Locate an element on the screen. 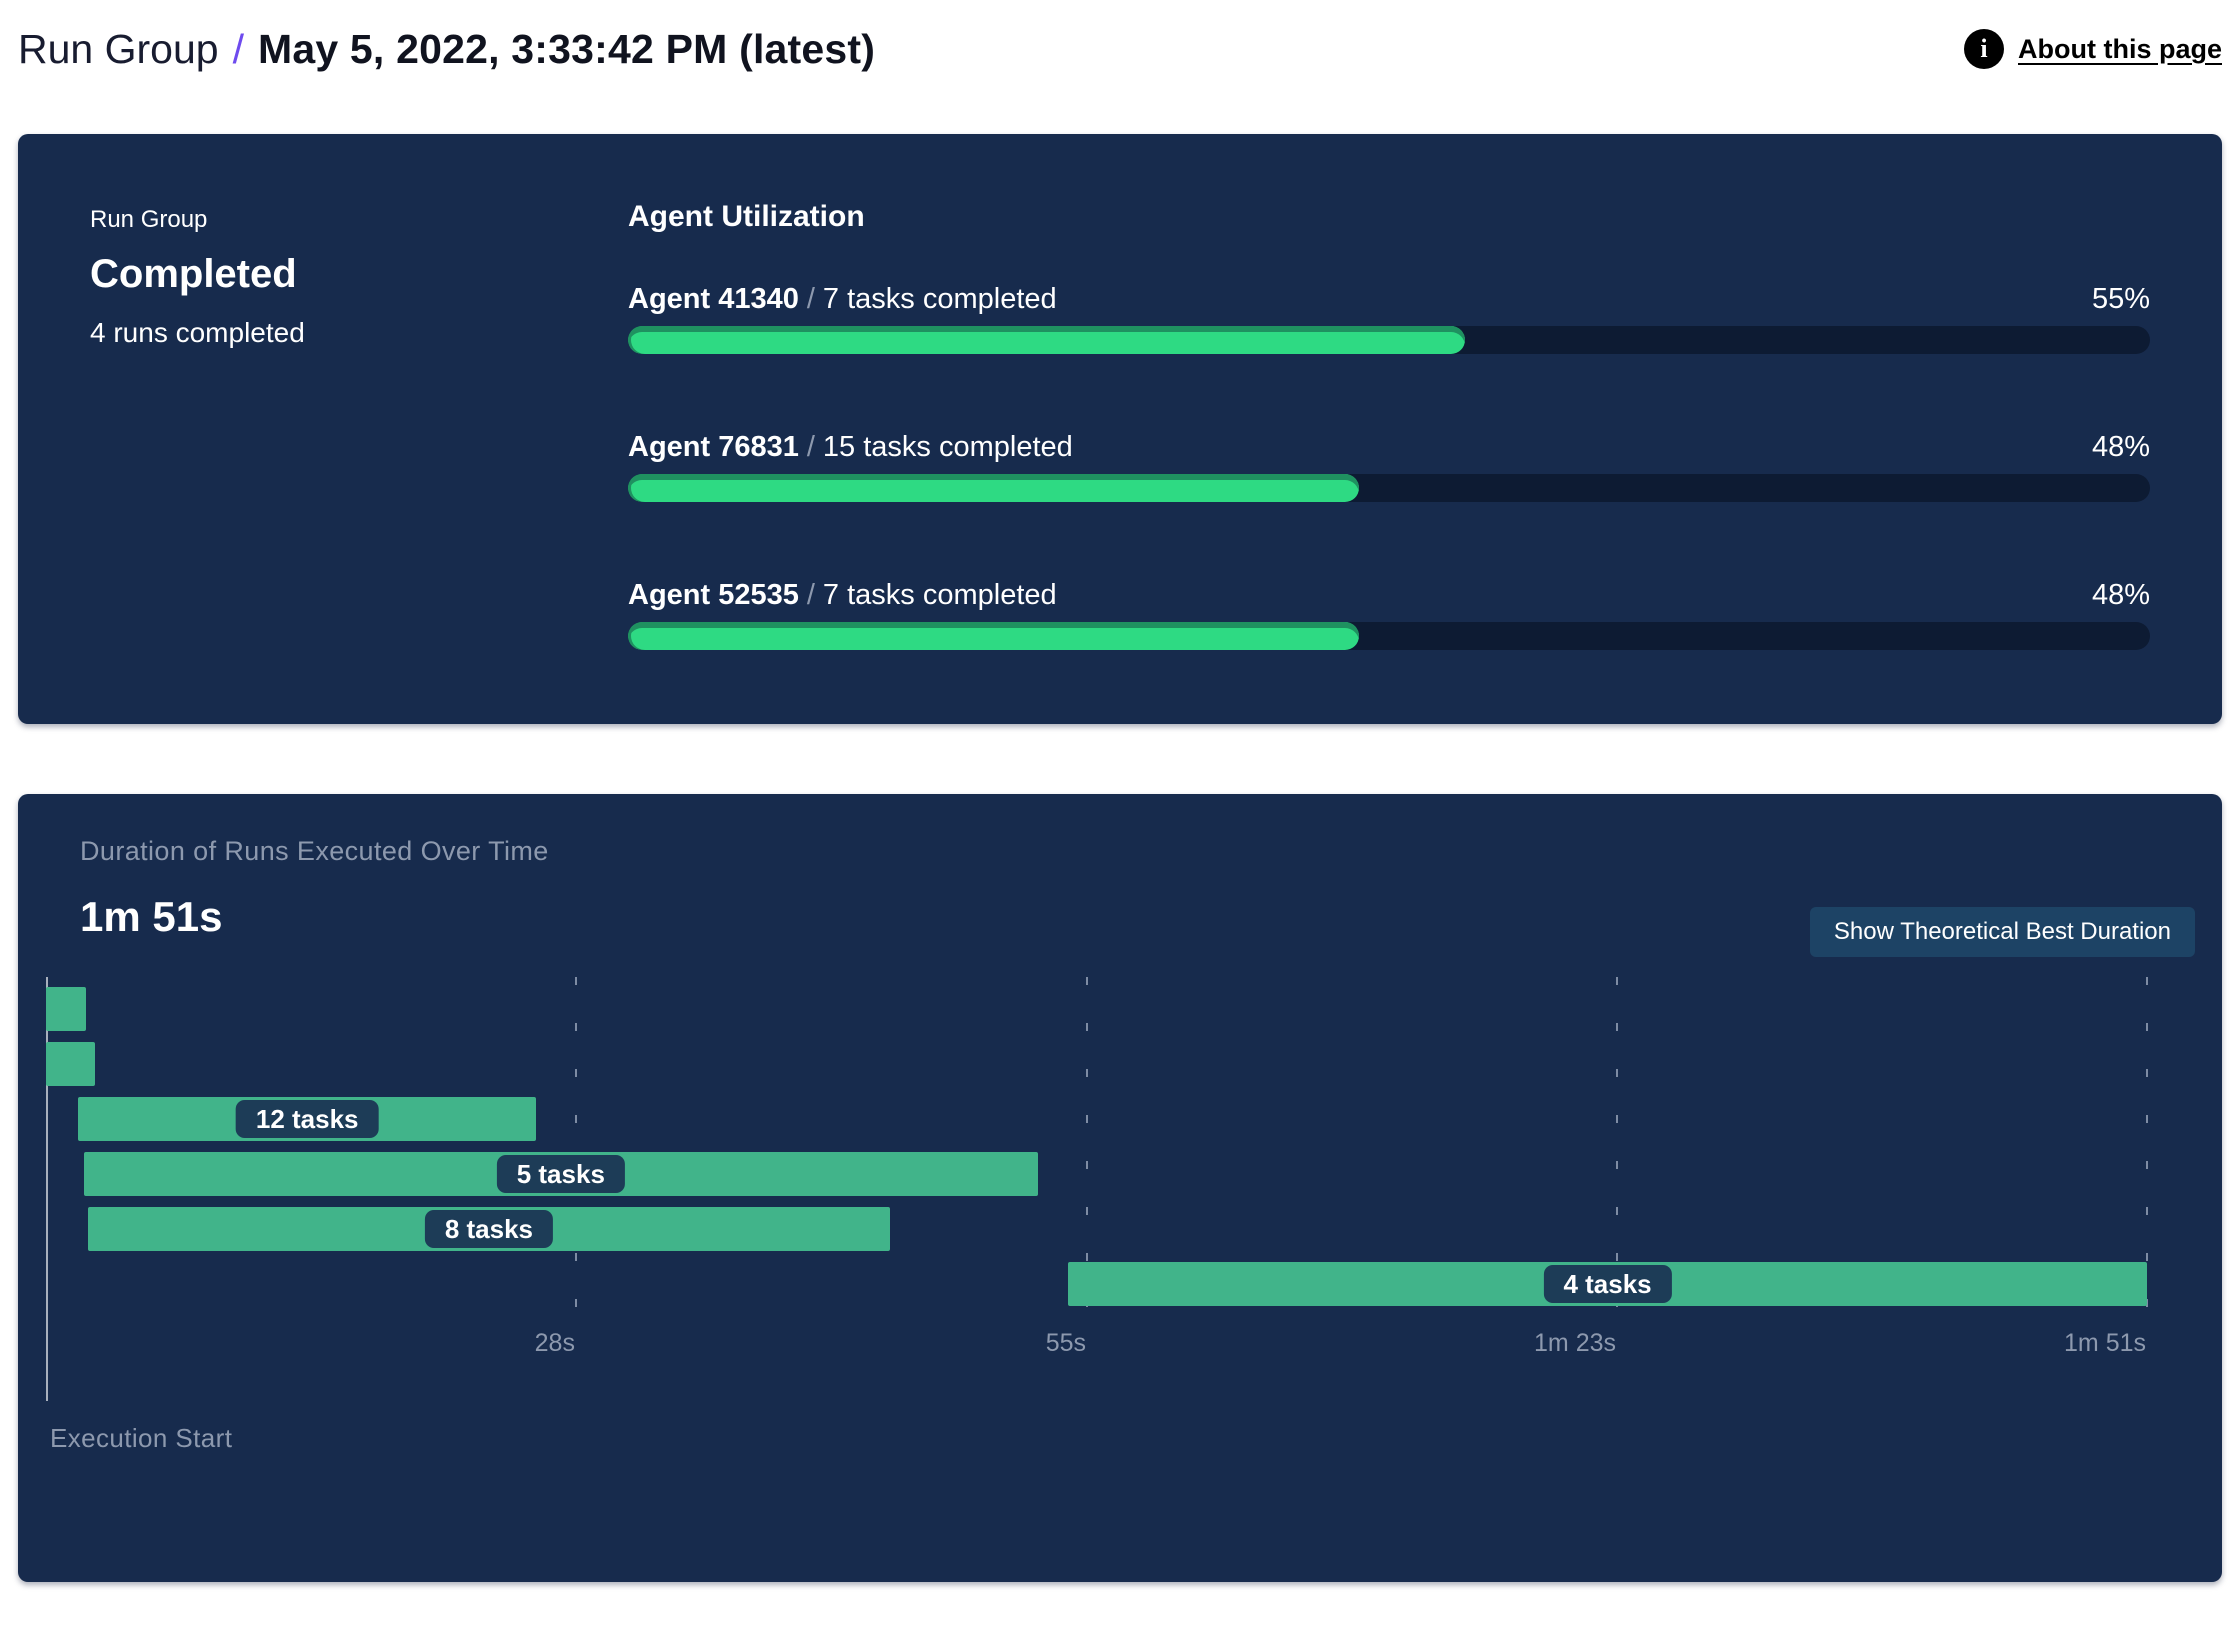 This screenshot has width=2240, height=1626. agent-label: Agent 52535/7 tasks completed is located at coordinates (842, 595).